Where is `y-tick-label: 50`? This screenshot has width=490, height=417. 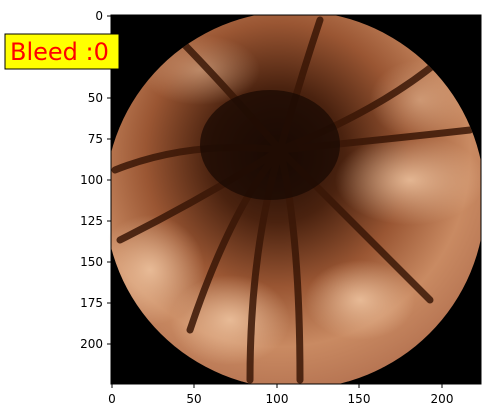 y-tick-label: 50 is located at coordinates (95, 98).